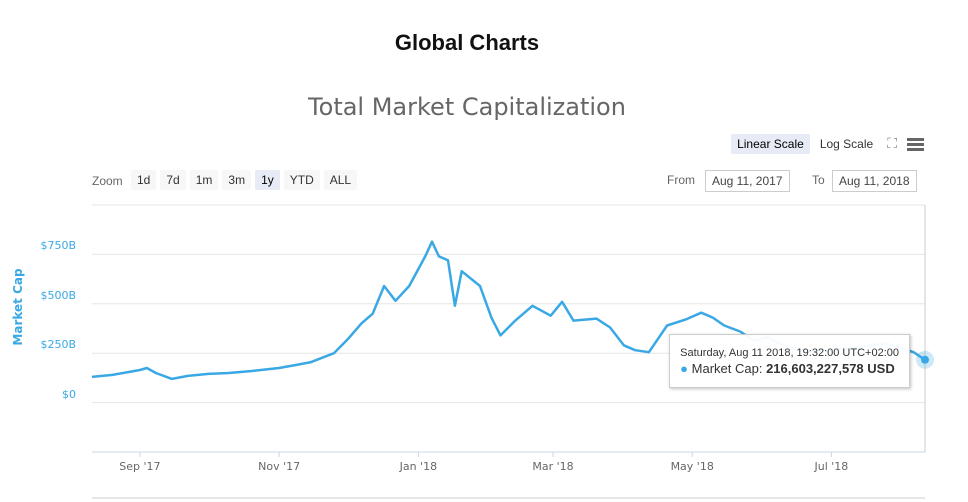 The image size is (968, 502). Describe the element at coordinates (692, 466) in the screenshot. I see `x-tick-label: May '18` at that location.